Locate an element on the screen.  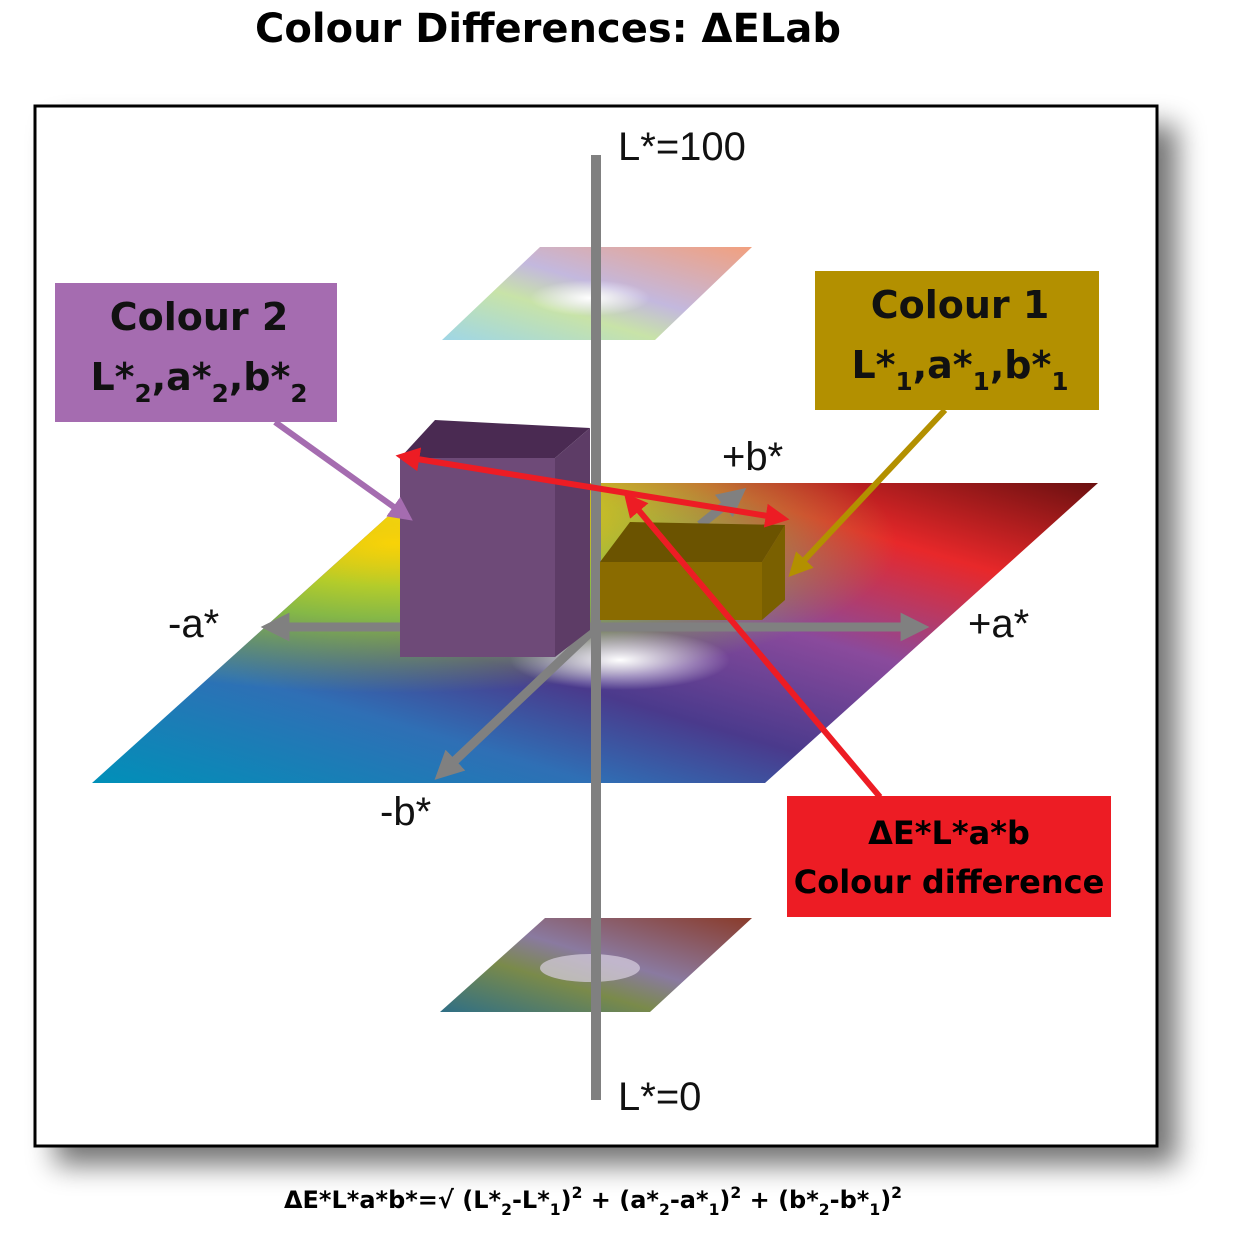
colour-1-pointer is located at coordinates (868, 492).